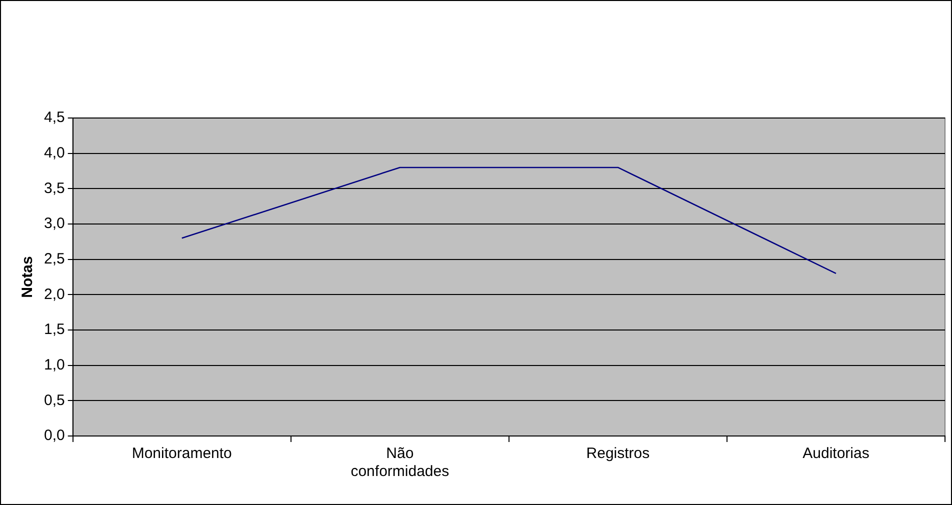  I want to click on y-tick-label: 2,0, so click(54, 294).